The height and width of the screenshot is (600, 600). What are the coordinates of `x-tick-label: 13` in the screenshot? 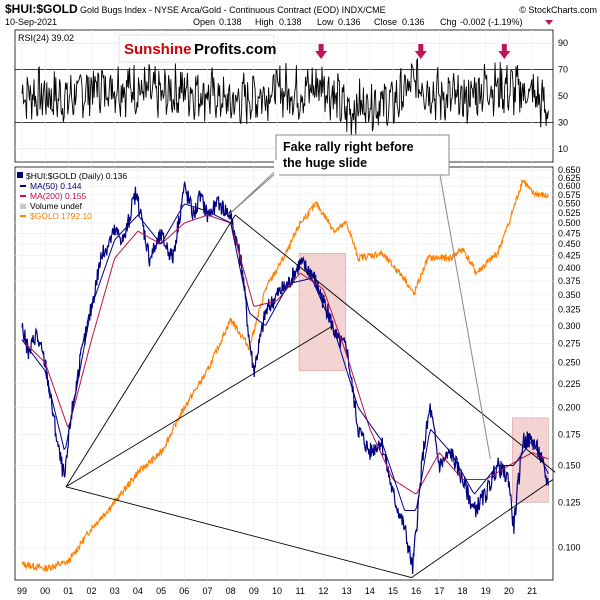 It's located at (347, 591).